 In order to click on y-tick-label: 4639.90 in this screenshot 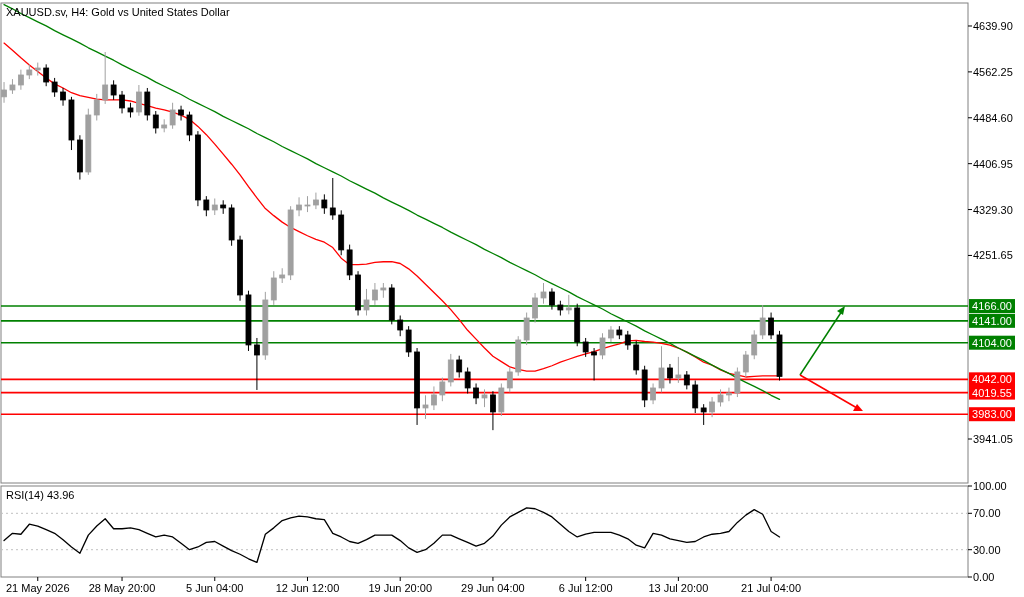, I will do `click(993, 25)`.